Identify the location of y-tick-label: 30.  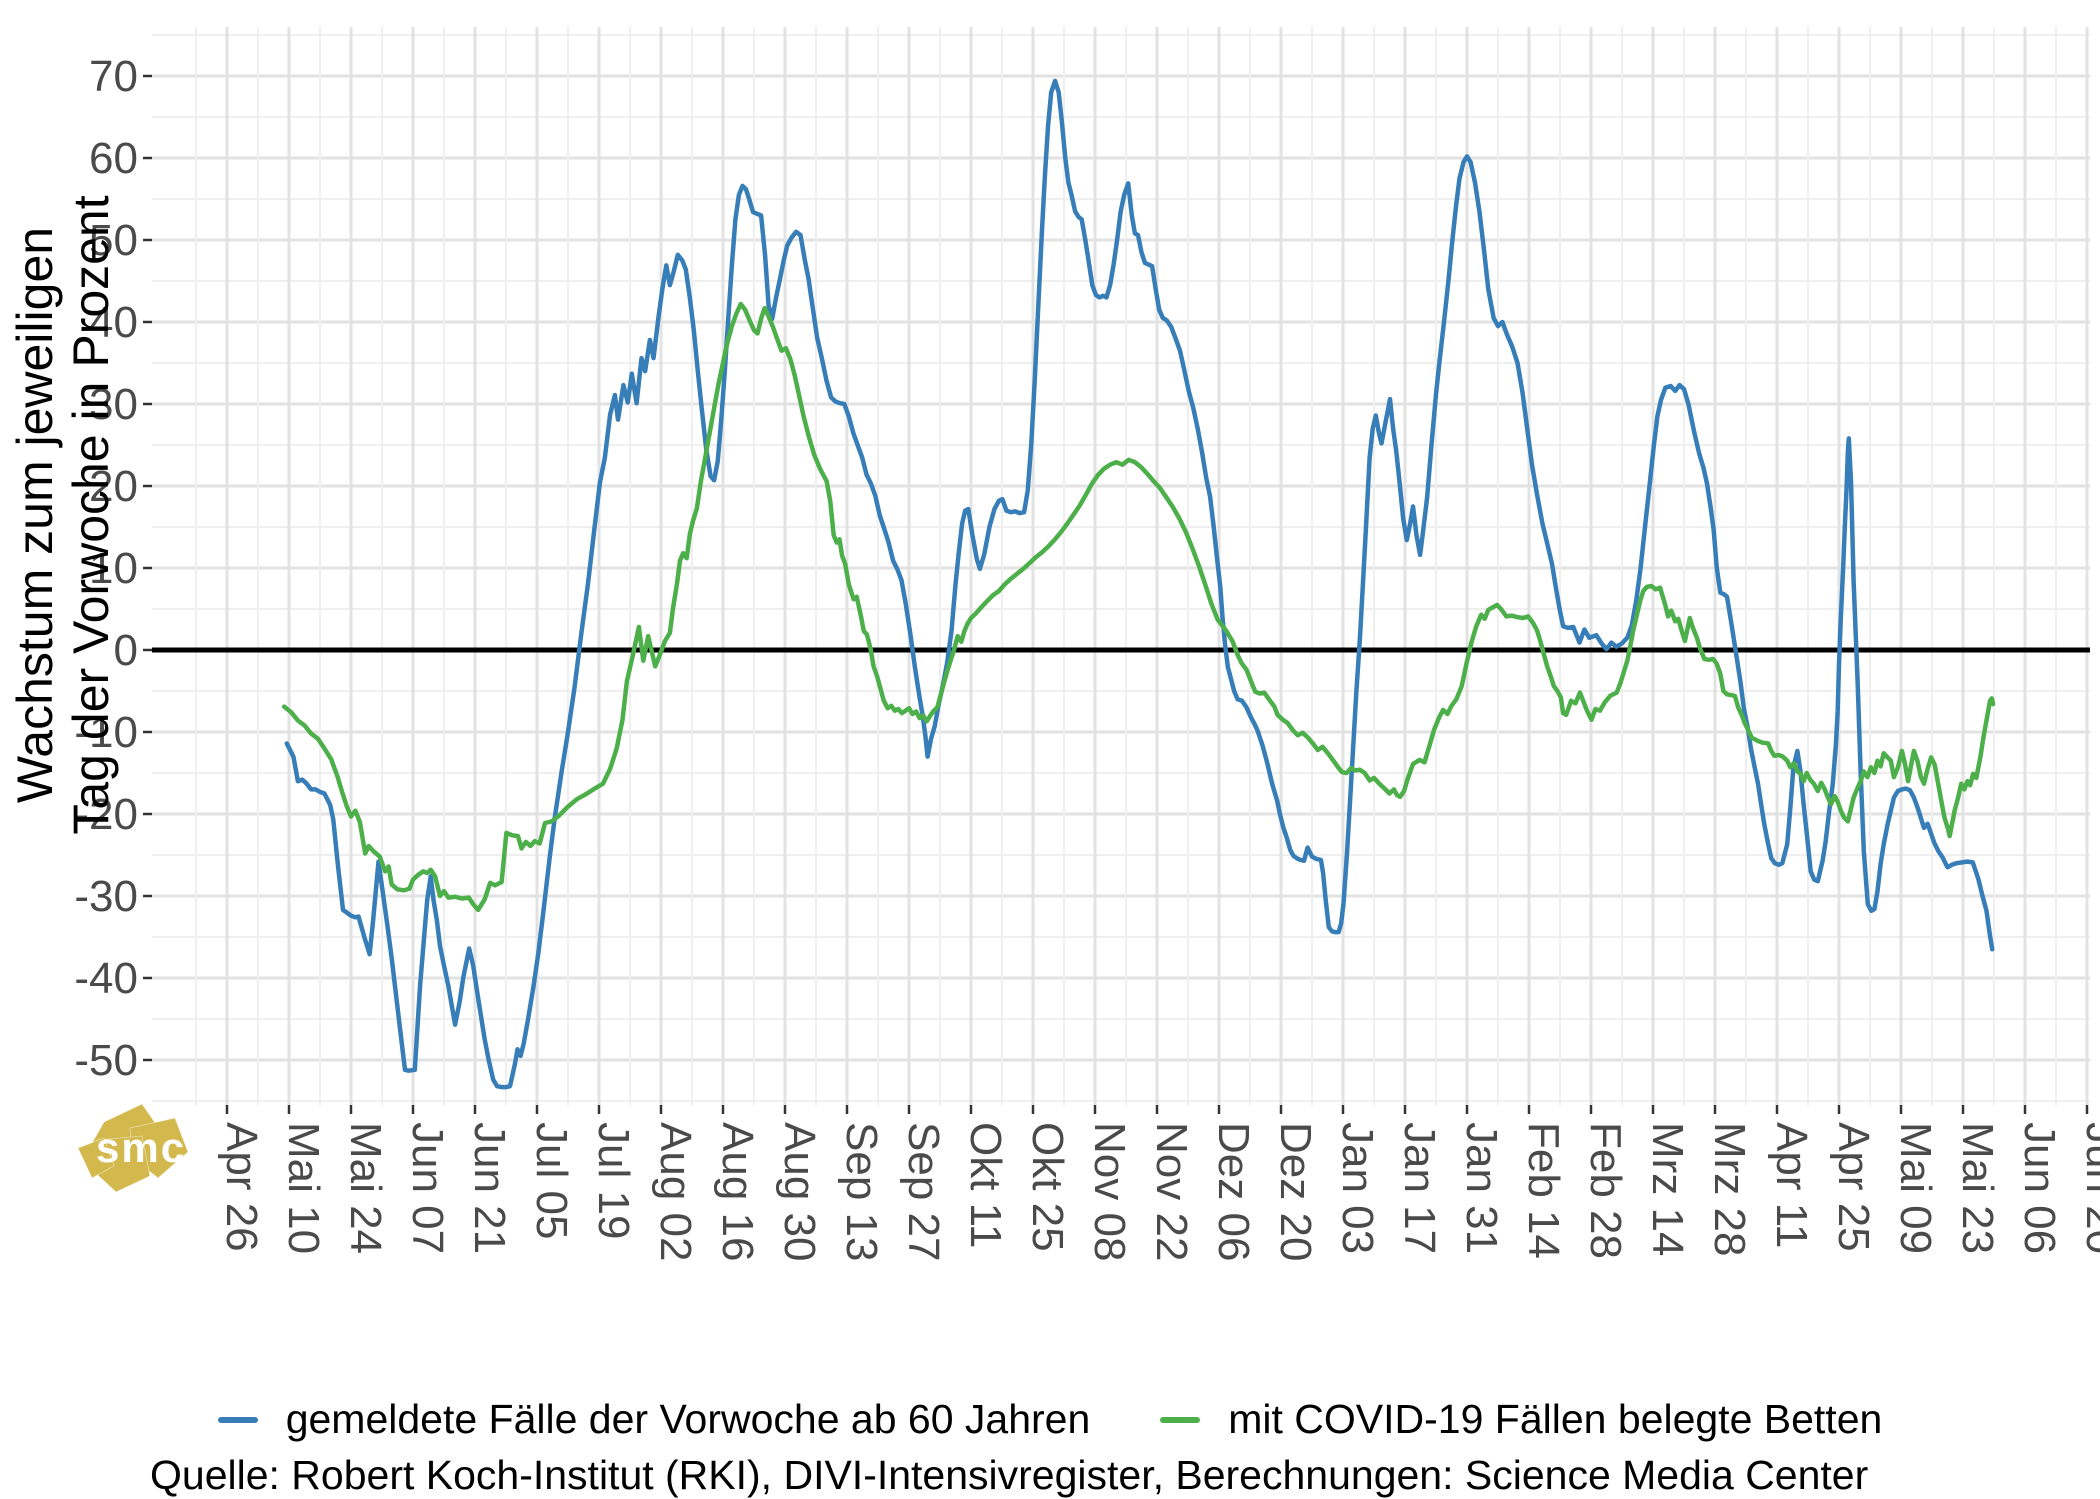
(113, 404).